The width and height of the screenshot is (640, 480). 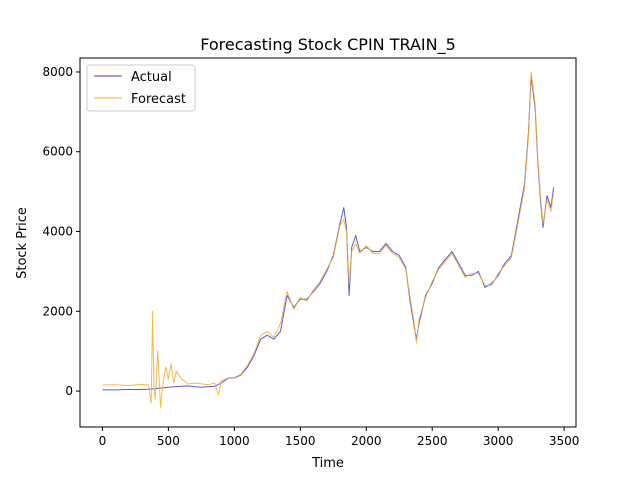 What do you see at coordinates (339, 437) in the screenshot?
I see `x-axis: 0 500 1000 1500 2000 2500 3000 3500` at bounding box center [339, 437].